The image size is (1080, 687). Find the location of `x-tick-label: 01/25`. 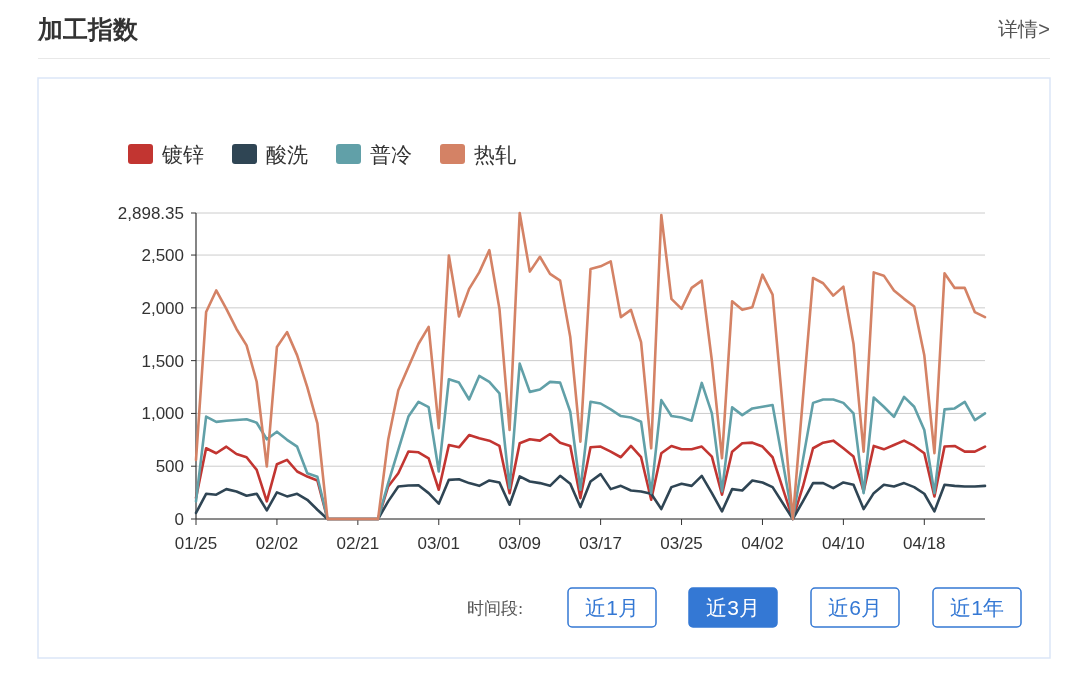

x-tick-label: 01/25 is located at coordinates (196, 543).